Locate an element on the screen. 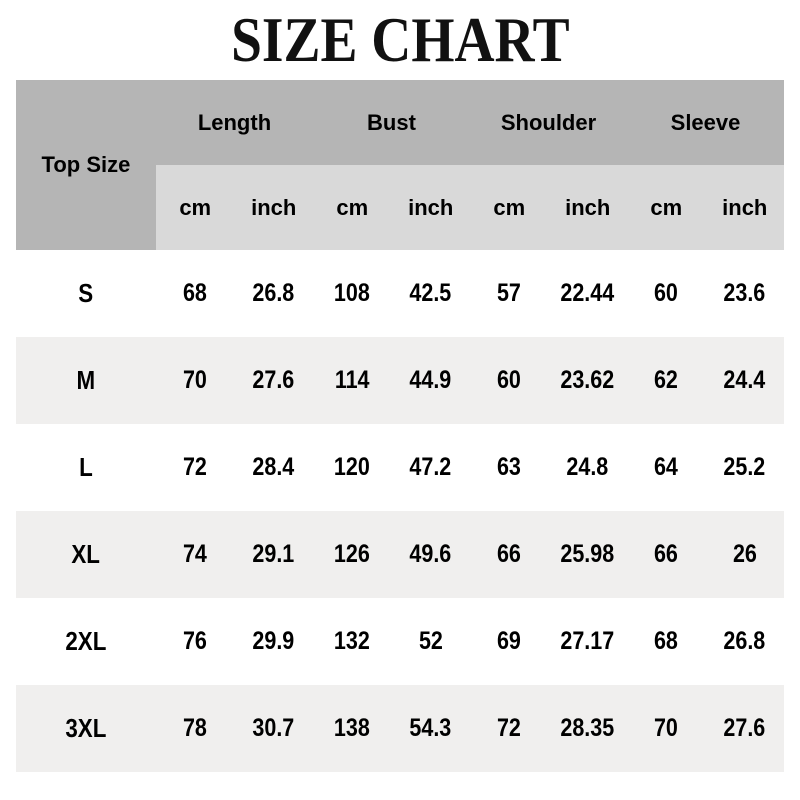  measurement-value: 62 is located at coordinates (666, 380).